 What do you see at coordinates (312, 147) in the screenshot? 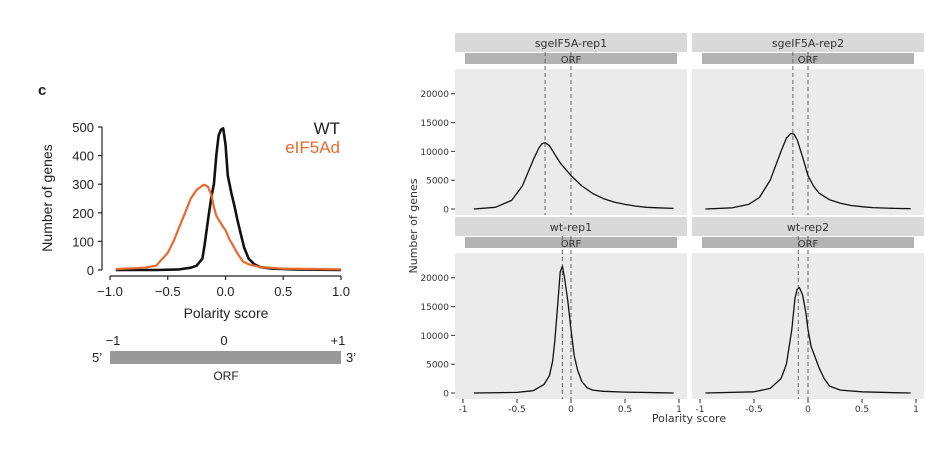
I see `legend-eif5ad: eIF5Ad` at bounding box center [312, 147].